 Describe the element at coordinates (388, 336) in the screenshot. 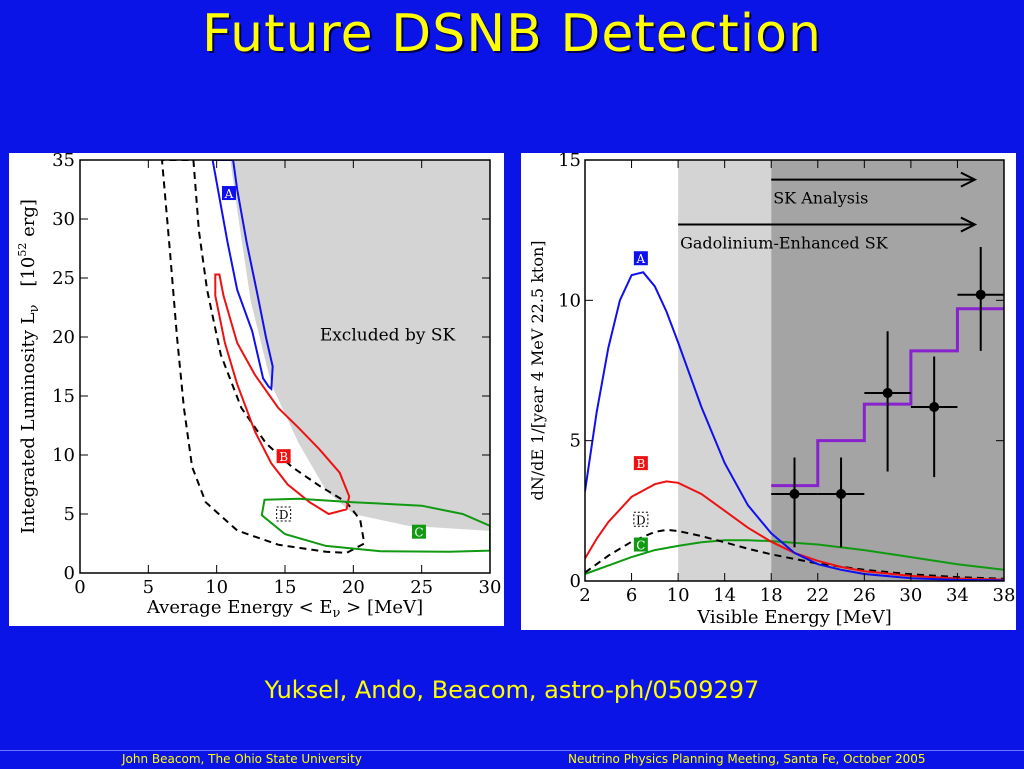

I see `excluded-region-label: Excluded by SK` at that location.